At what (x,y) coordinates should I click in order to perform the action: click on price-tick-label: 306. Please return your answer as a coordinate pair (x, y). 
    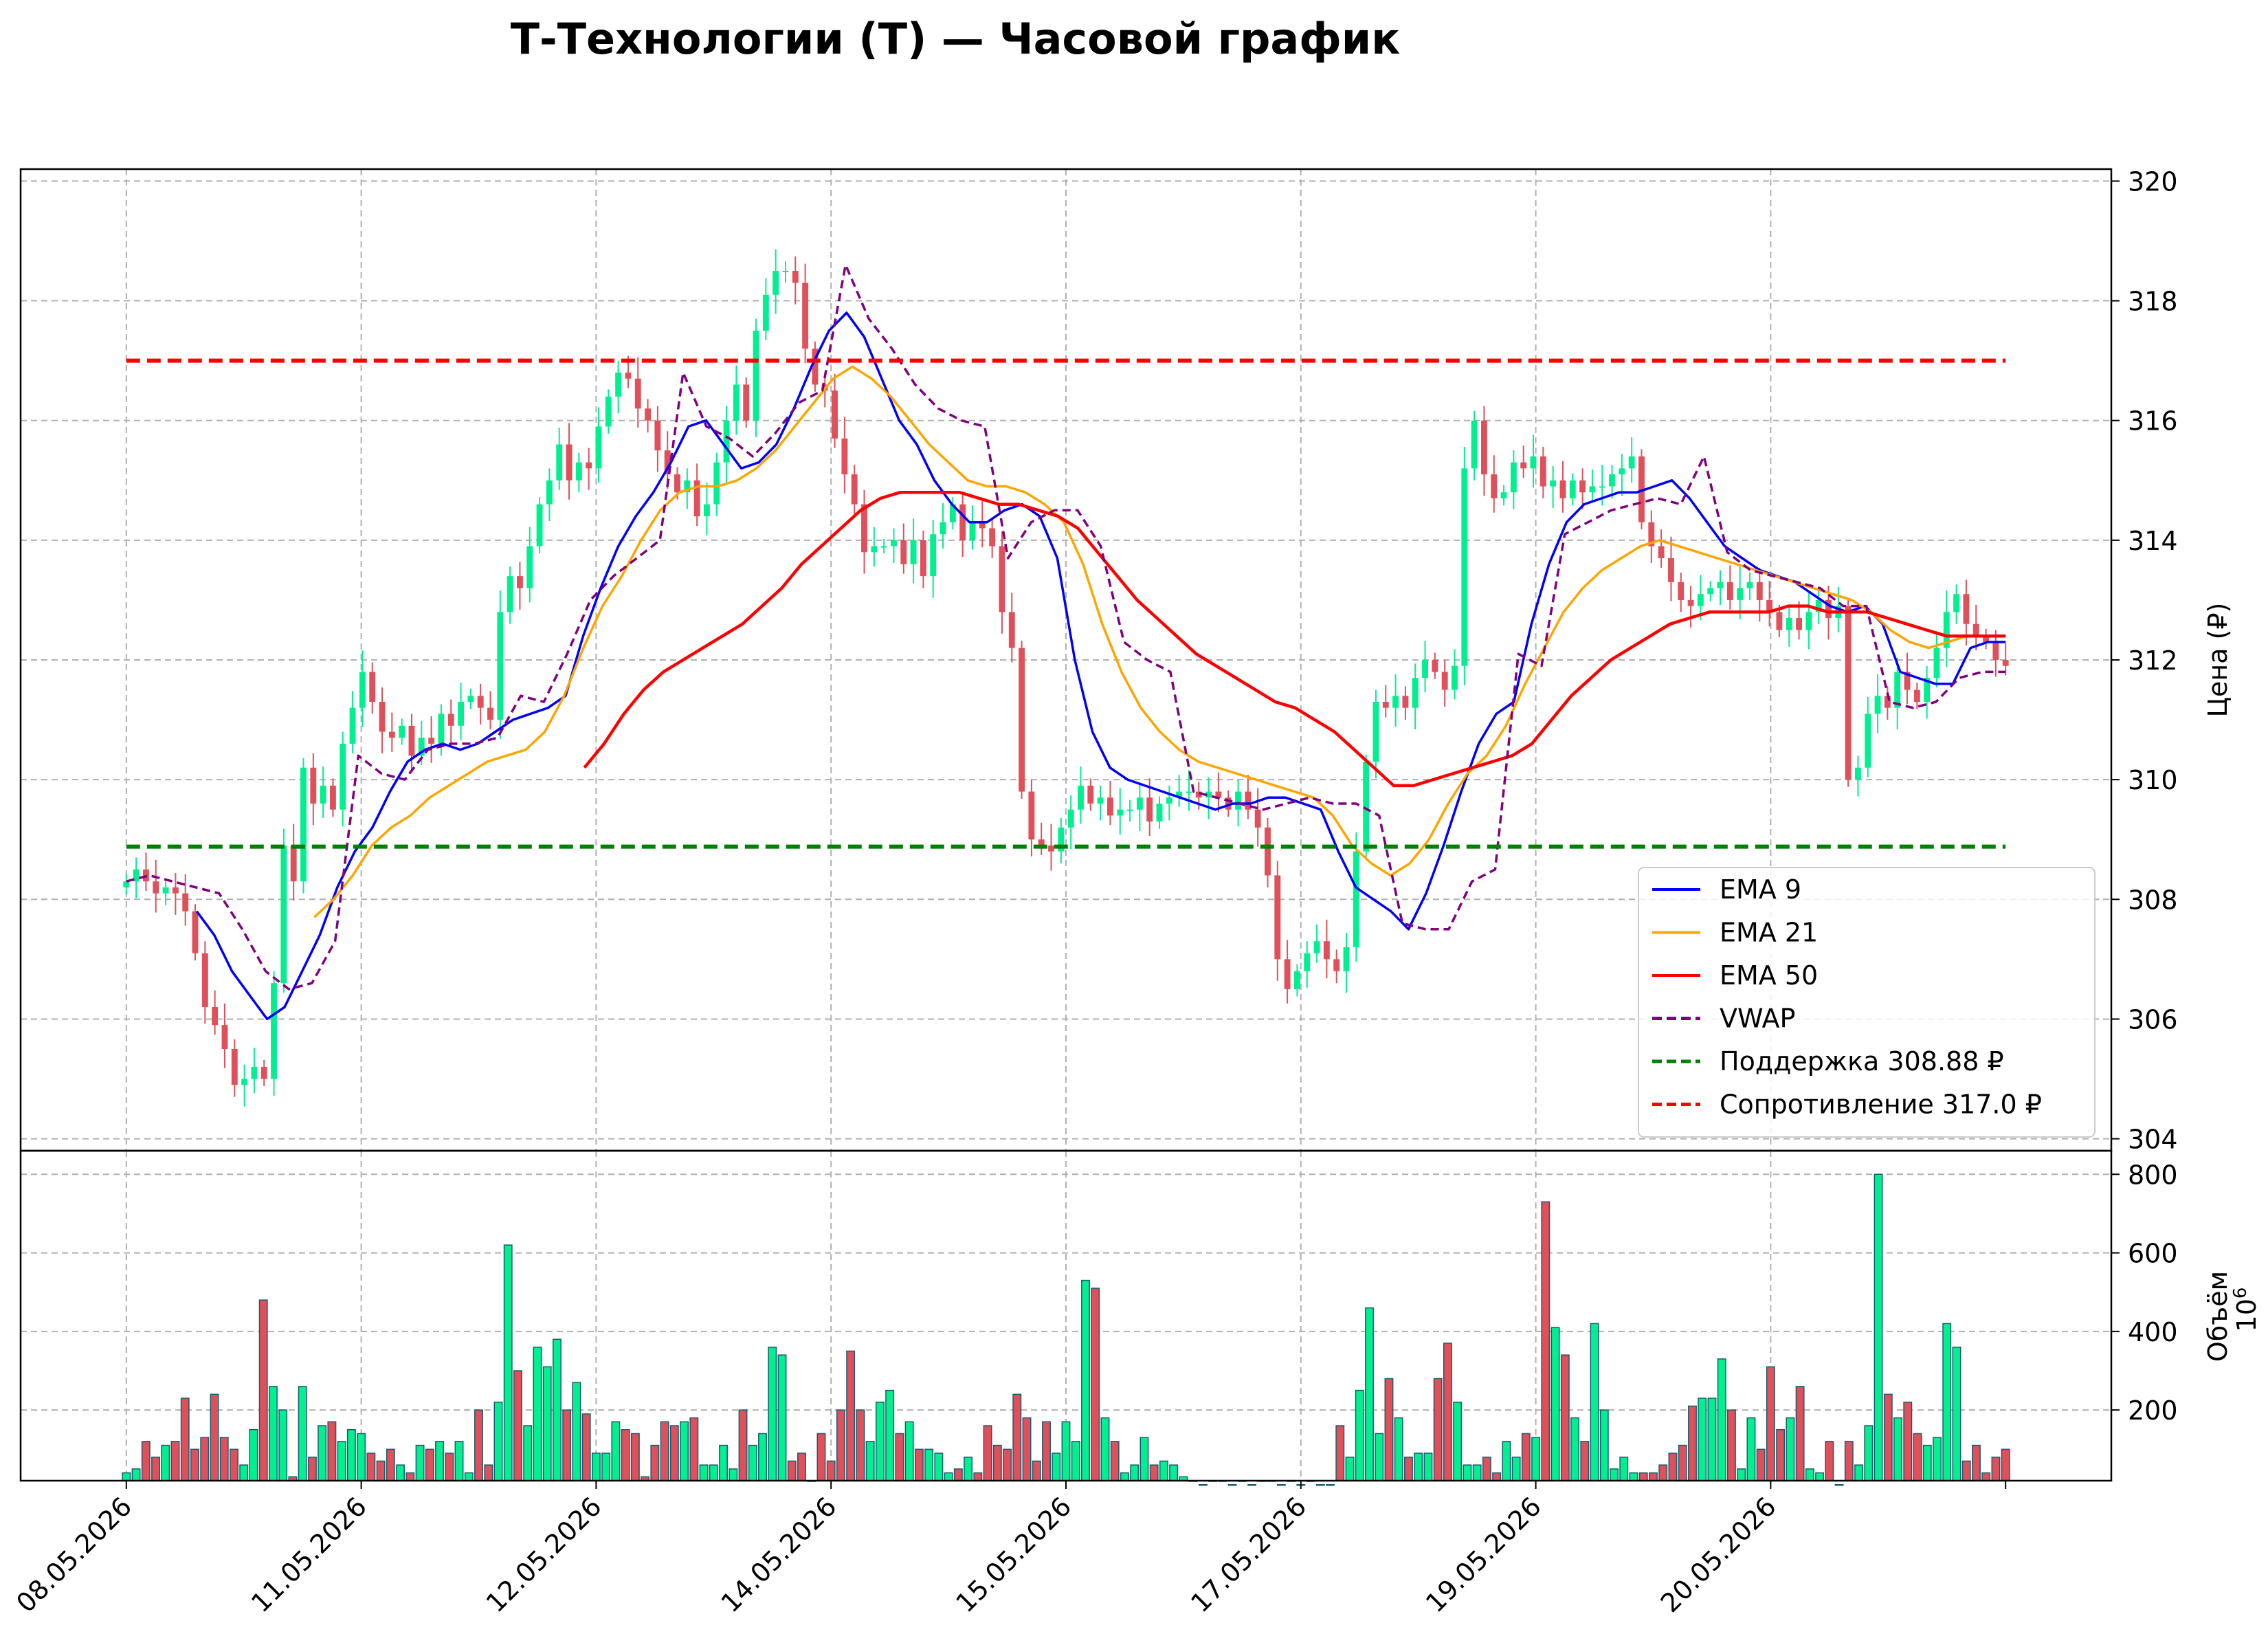
    Looking at the image, I should click on (2153, 1019).